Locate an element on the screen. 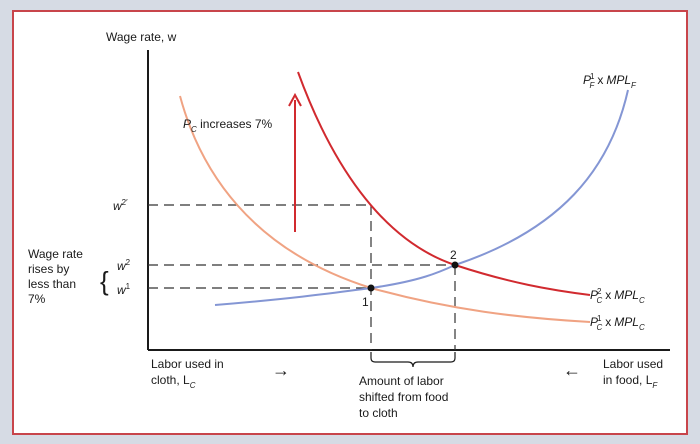 The height and width of the screenshot is (444, 700). wage-label-w2: w2 is located at coordinates (124, 265).